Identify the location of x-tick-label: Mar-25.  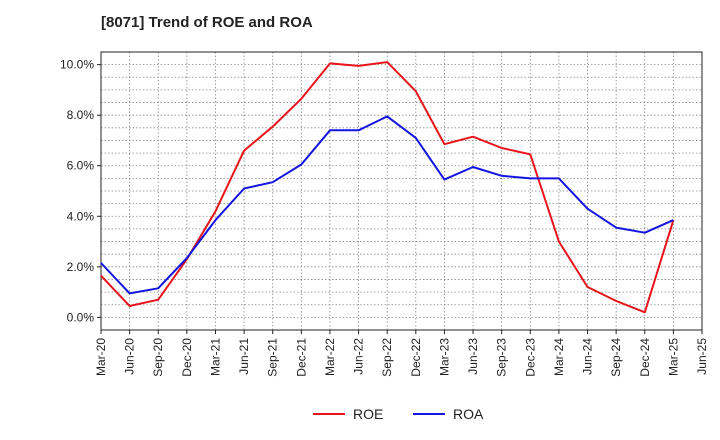
(673, 357).